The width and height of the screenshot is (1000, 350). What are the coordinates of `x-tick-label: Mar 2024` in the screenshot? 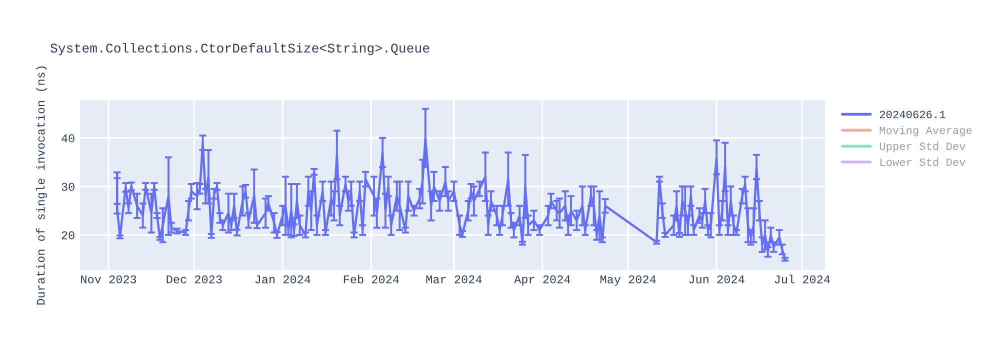 It's located at (454, 279).